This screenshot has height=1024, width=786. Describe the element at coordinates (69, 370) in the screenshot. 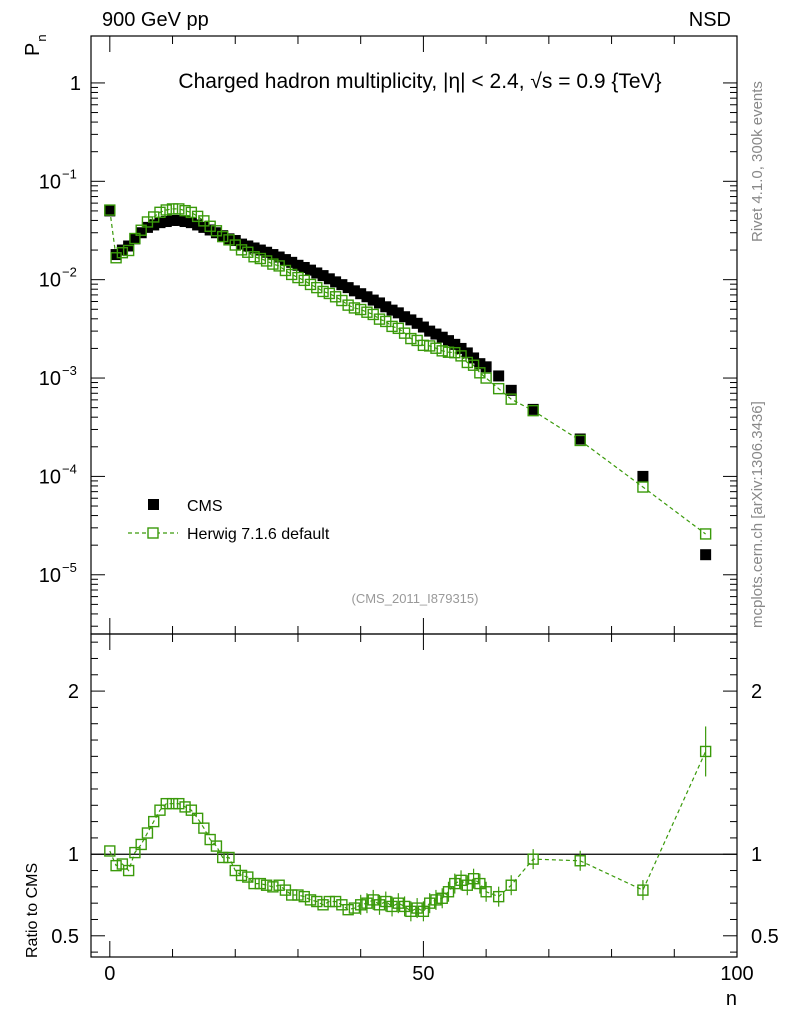

I see `y-tick-exponent: −3` at that location.